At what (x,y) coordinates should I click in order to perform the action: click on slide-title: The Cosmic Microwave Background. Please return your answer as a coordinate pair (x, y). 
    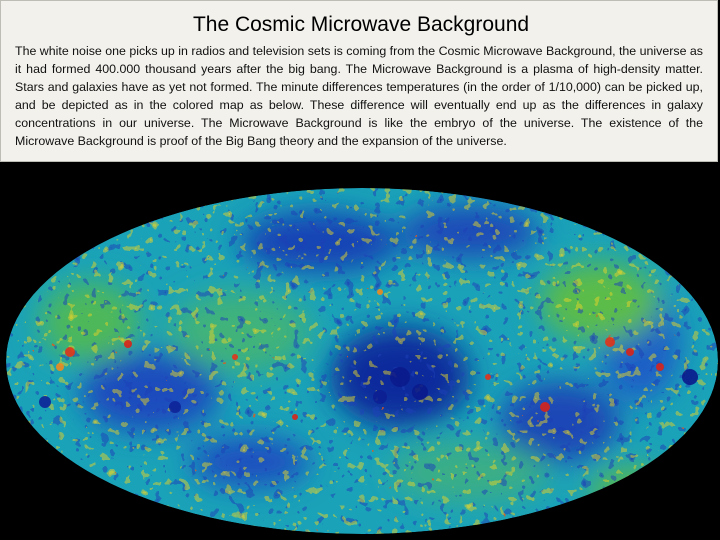
    Looking at the image, I should click on (360, 25).